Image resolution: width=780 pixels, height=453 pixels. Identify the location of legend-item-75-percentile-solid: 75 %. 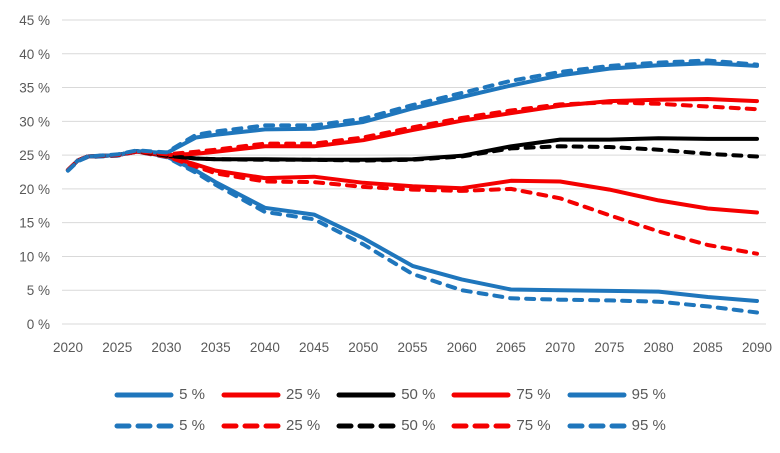
(501, 394).